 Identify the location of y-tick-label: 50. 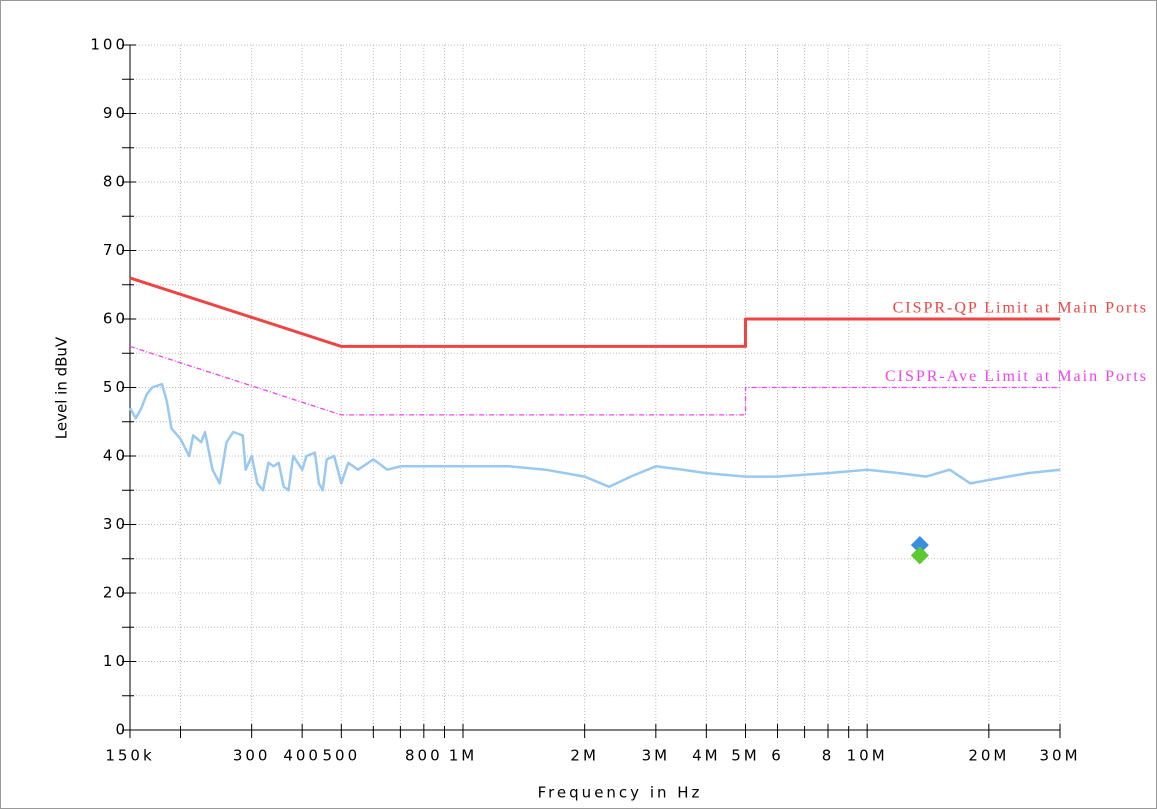
(115, 387).